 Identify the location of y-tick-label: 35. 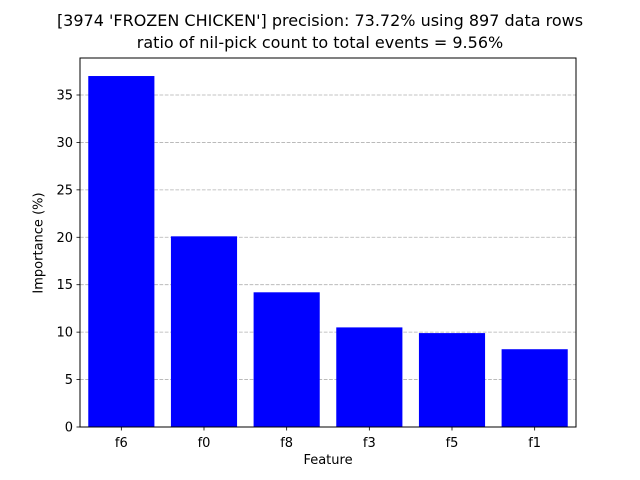
(64, 95).